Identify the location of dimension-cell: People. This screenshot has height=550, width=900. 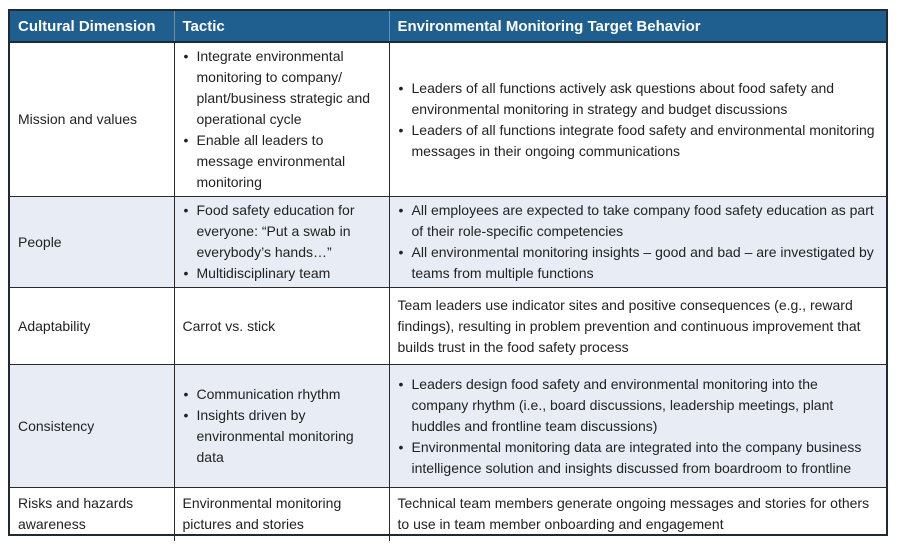
(92, 242).